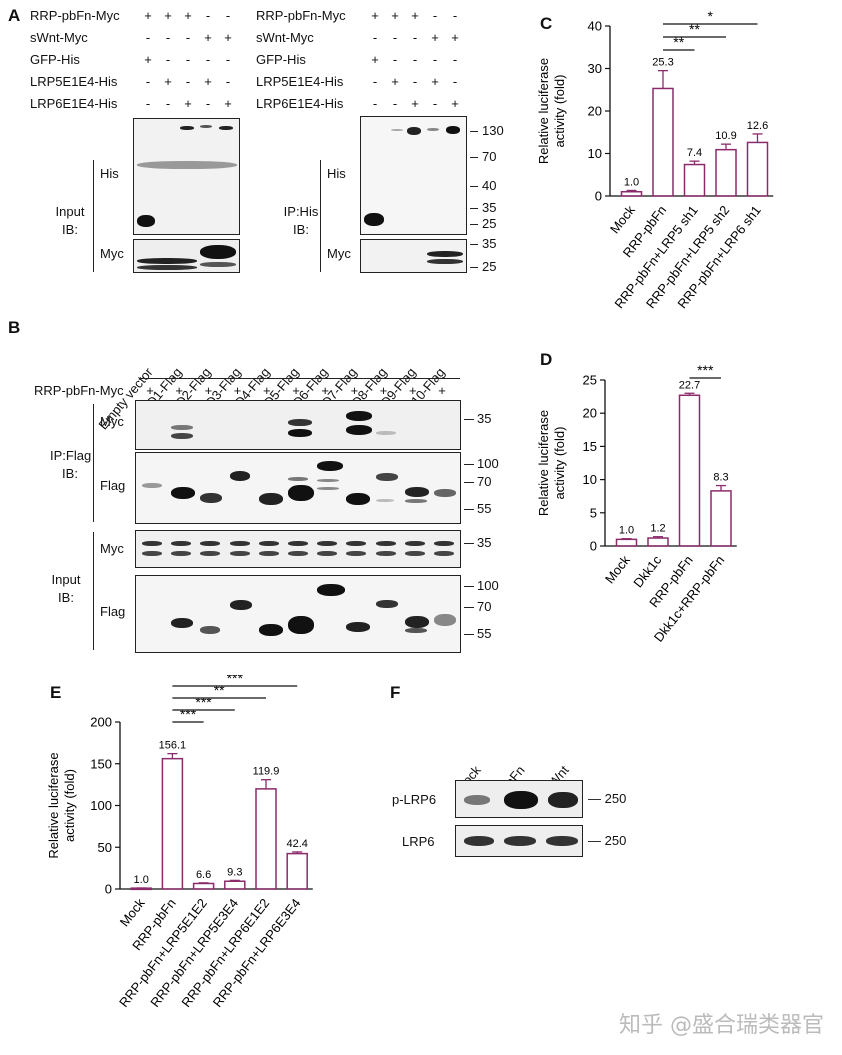 The width and height of the screenshot is (842, 1055). Describe the element at coordinates (757, 126) in the screenshot. I see `data-label: 12.6` at that location.